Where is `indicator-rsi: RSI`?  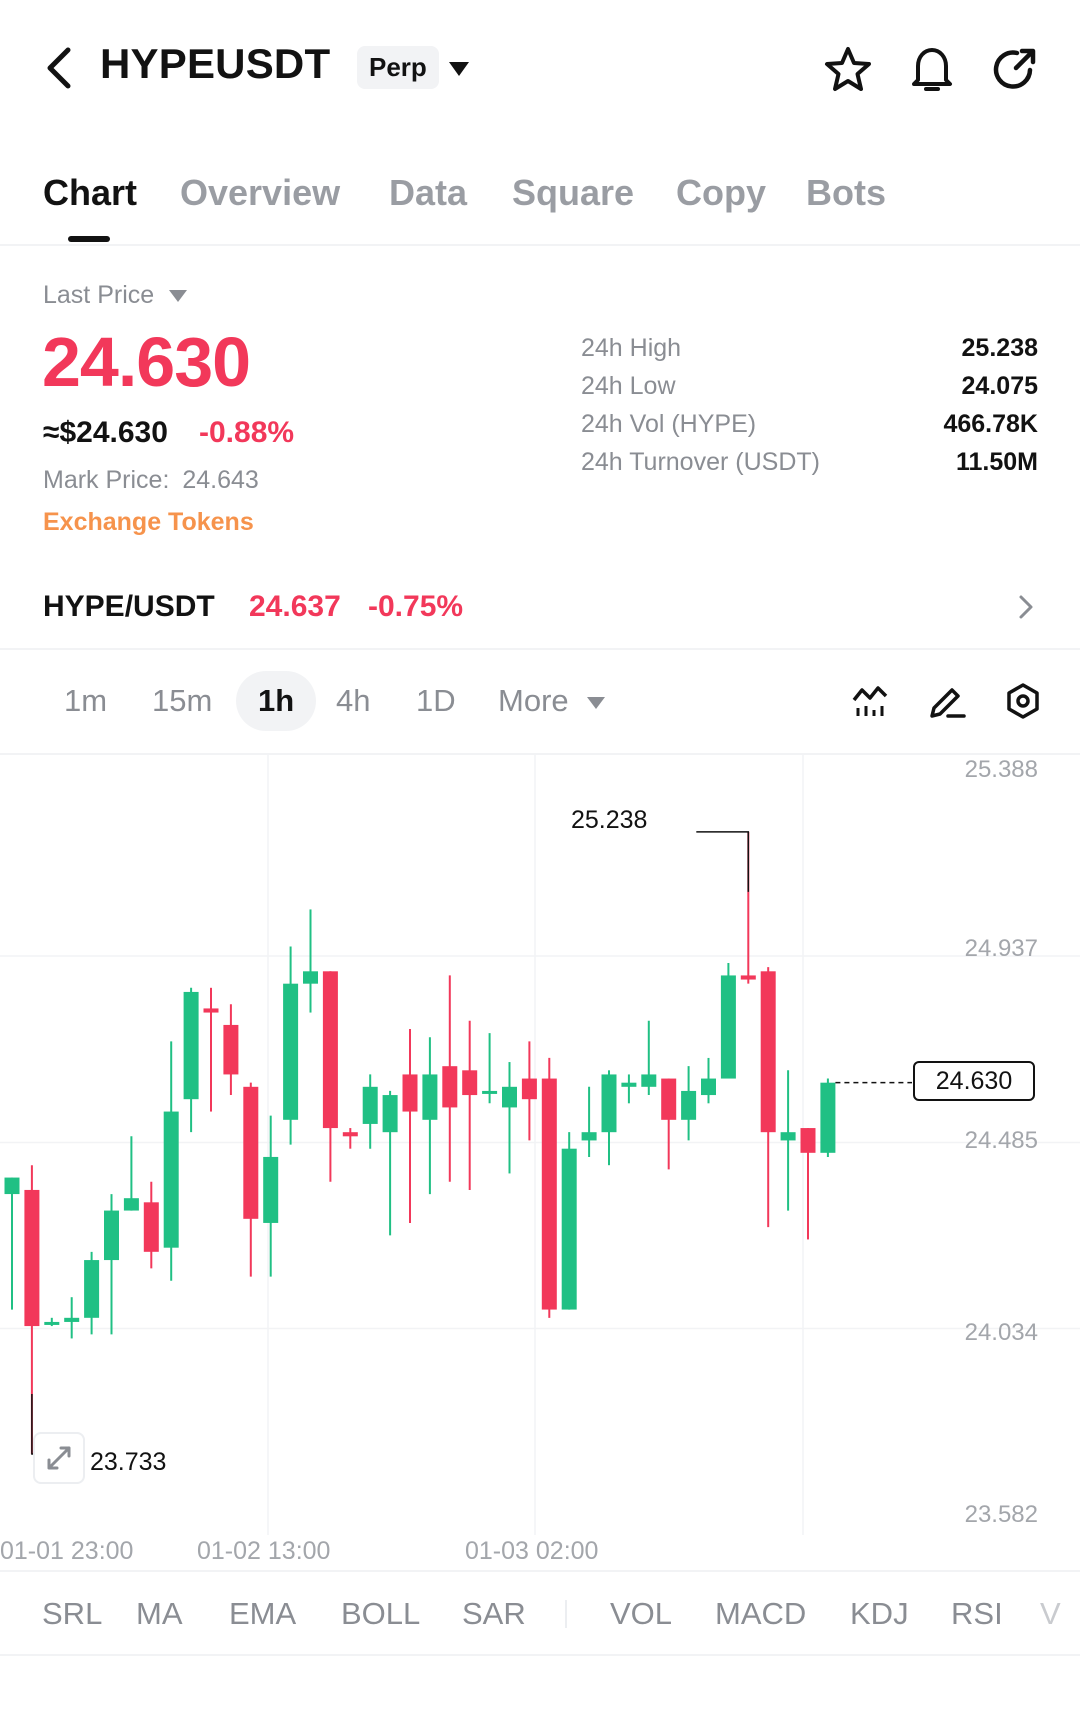
indicator-rsi: RSI is located at coordinates (977, 1613).